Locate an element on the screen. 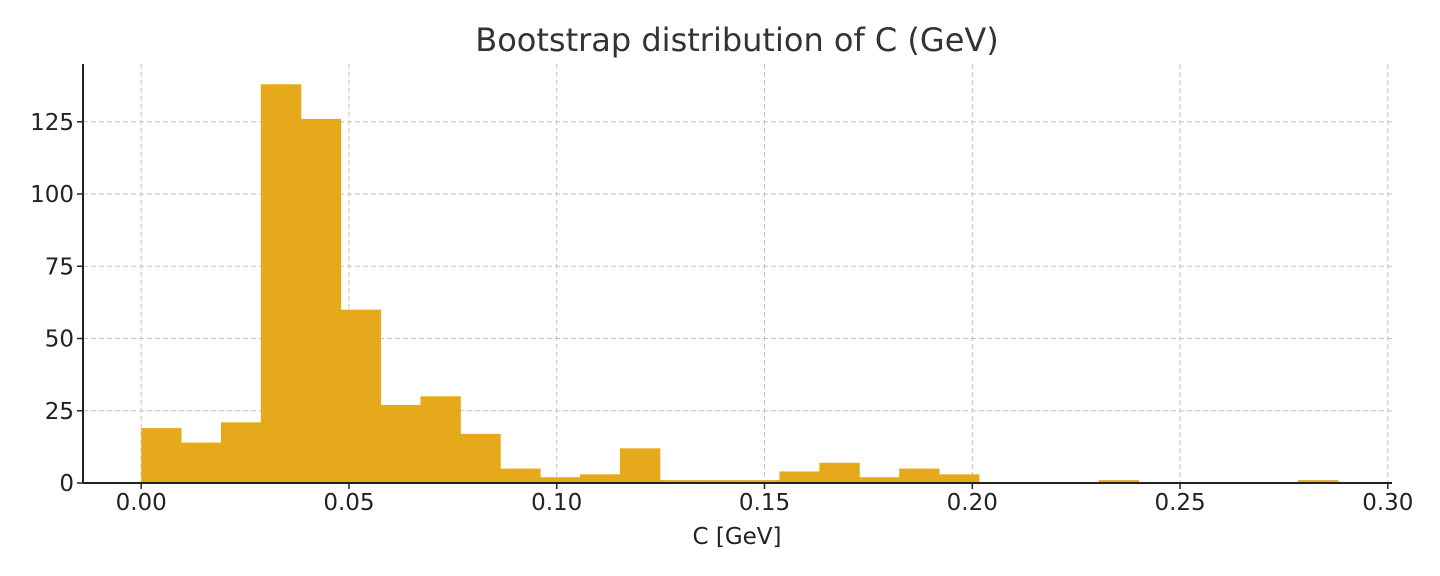 The image size is (1440, 576). y-tick-label: 50 is located at coordinates (59, 340).